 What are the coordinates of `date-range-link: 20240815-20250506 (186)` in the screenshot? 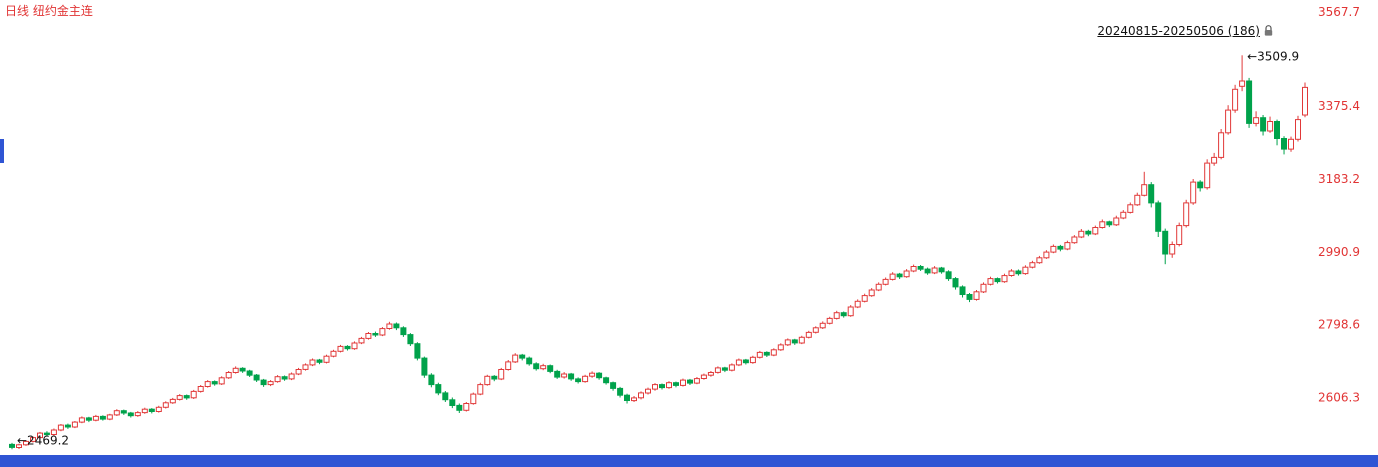 It's located at (1185, 31).